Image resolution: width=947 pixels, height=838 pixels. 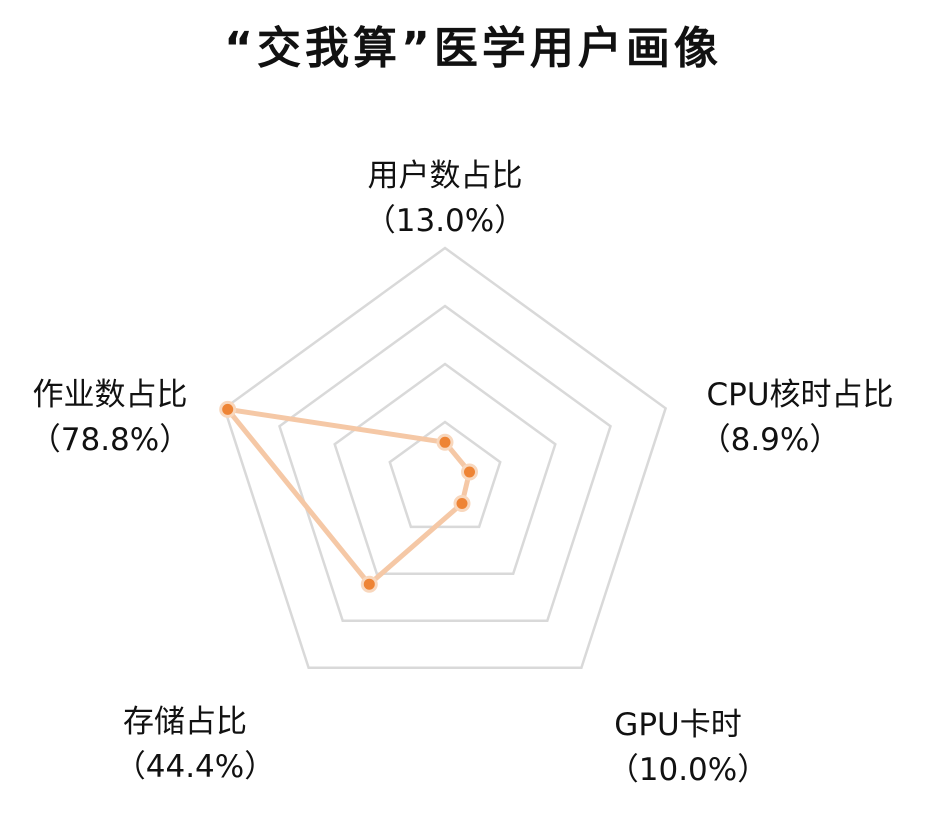 What do you see at coordinates (445, 221) in the screenshot?
I see `axis-value-label-0: （13.0%）` at bounding box center [445, 221].